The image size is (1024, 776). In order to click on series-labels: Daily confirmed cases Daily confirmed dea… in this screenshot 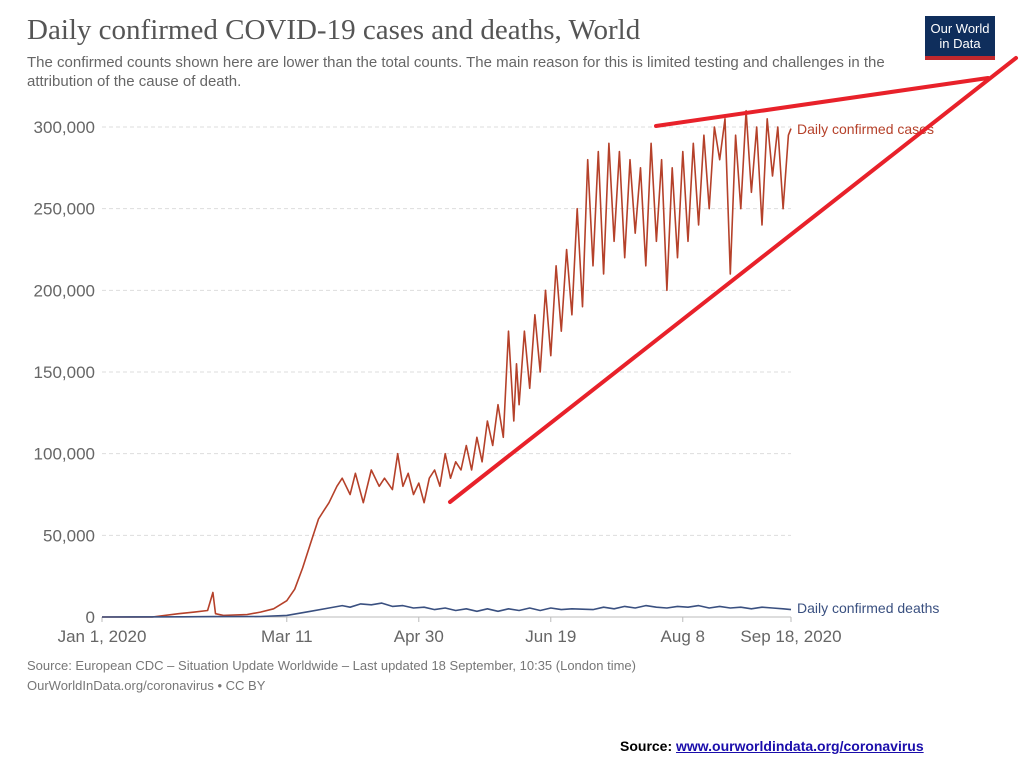, I will do `click(868, 368)`.